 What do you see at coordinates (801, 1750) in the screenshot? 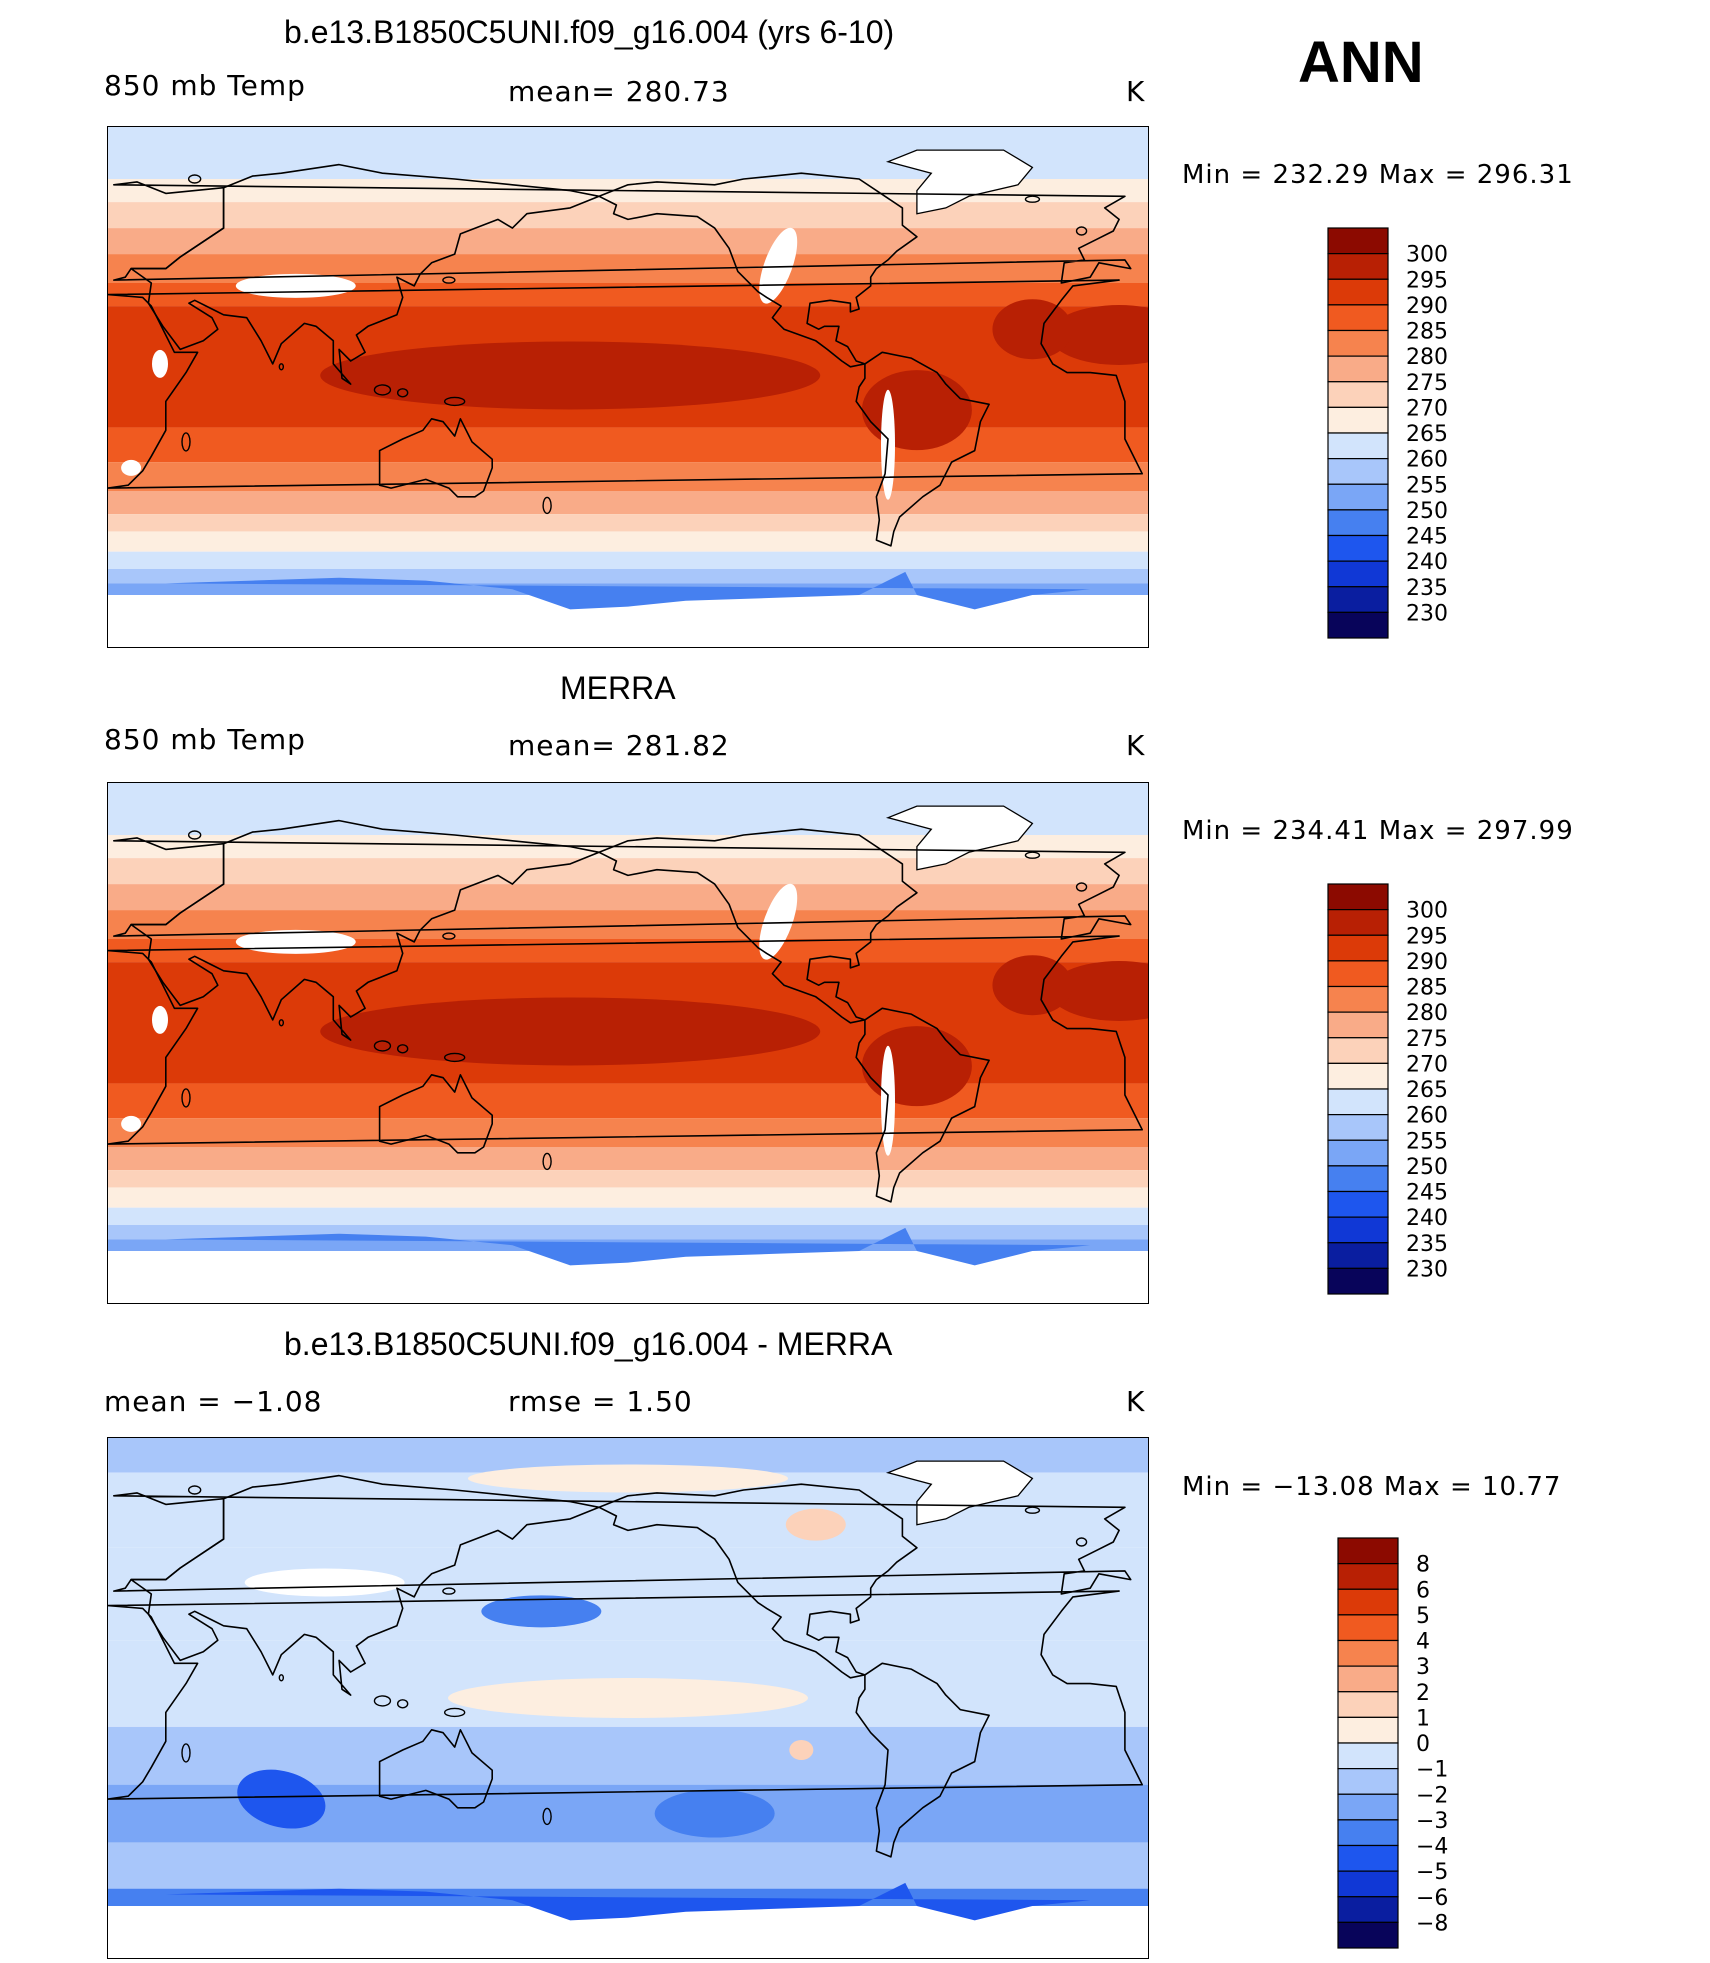
I see `positive-anomaly` at bounding box center [801, 1750].